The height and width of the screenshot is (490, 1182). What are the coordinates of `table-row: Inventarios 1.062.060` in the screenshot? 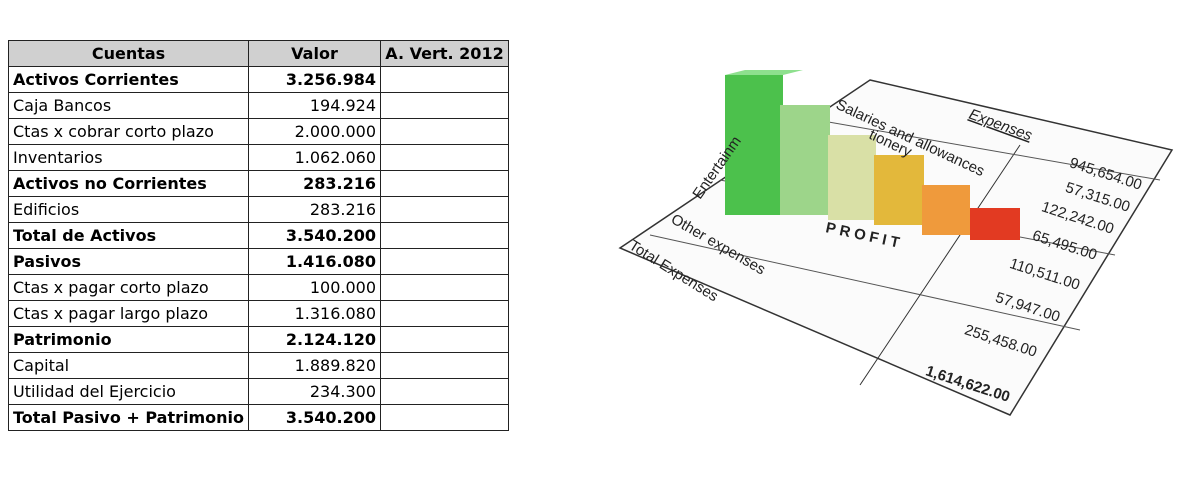 It's located at (258, 157).